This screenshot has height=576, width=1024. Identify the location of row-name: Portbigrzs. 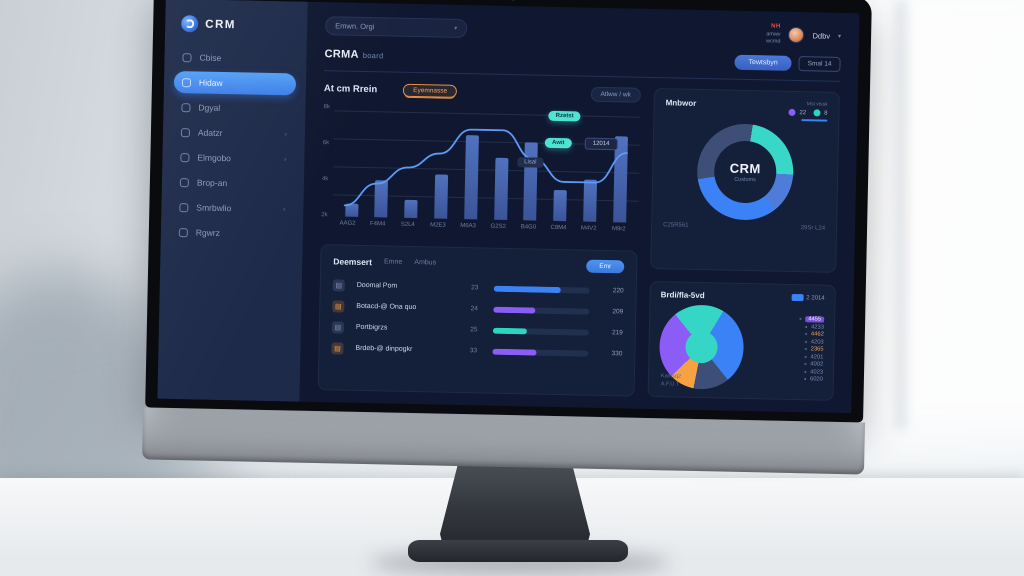
(371, 327).